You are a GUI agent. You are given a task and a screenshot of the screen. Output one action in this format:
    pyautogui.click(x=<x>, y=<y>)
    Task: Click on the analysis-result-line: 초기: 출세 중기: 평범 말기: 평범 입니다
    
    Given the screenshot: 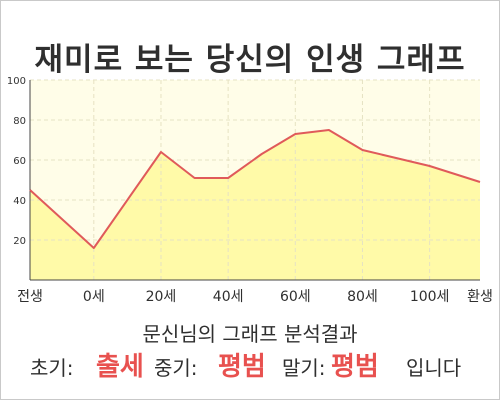 What is the action you would take?
    pyautogui.click(x=250, y=364)
    